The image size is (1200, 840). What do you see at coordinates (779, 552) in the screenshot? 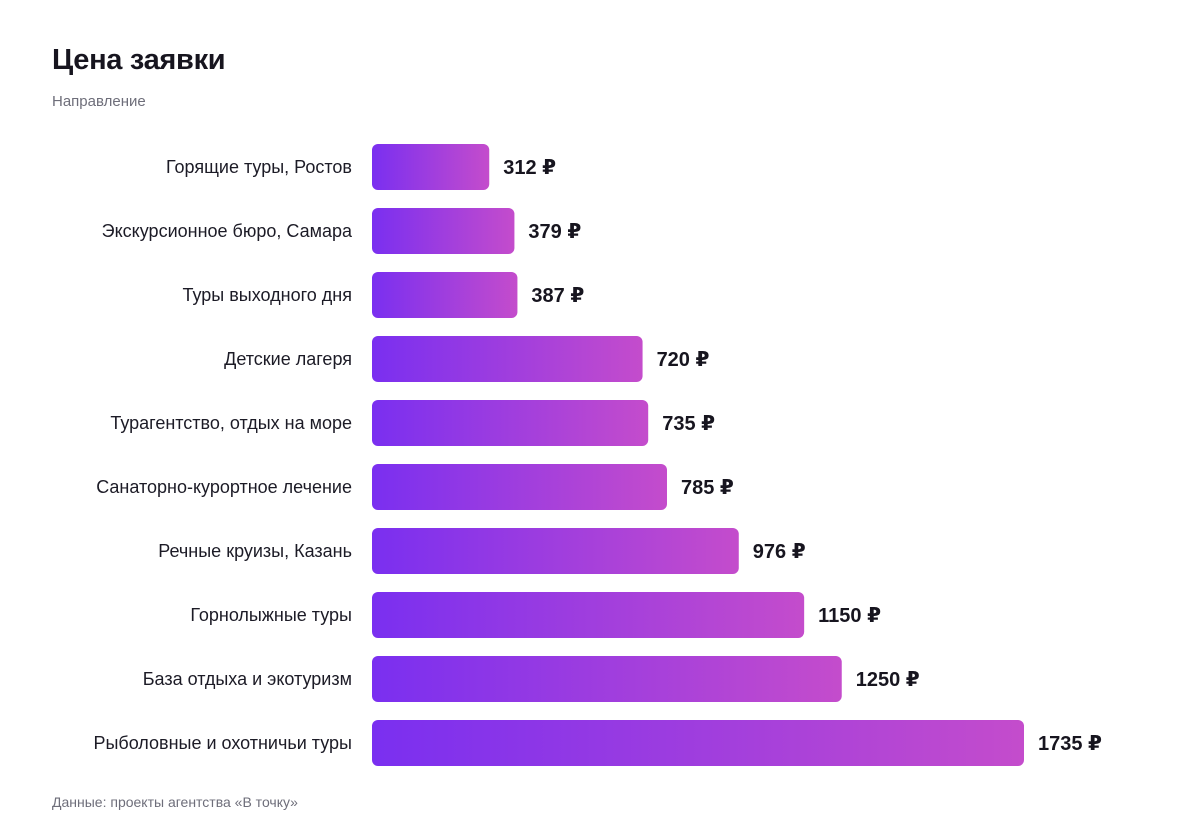
I see `value-label: 976 ₽` at bounding box center [779, 552].